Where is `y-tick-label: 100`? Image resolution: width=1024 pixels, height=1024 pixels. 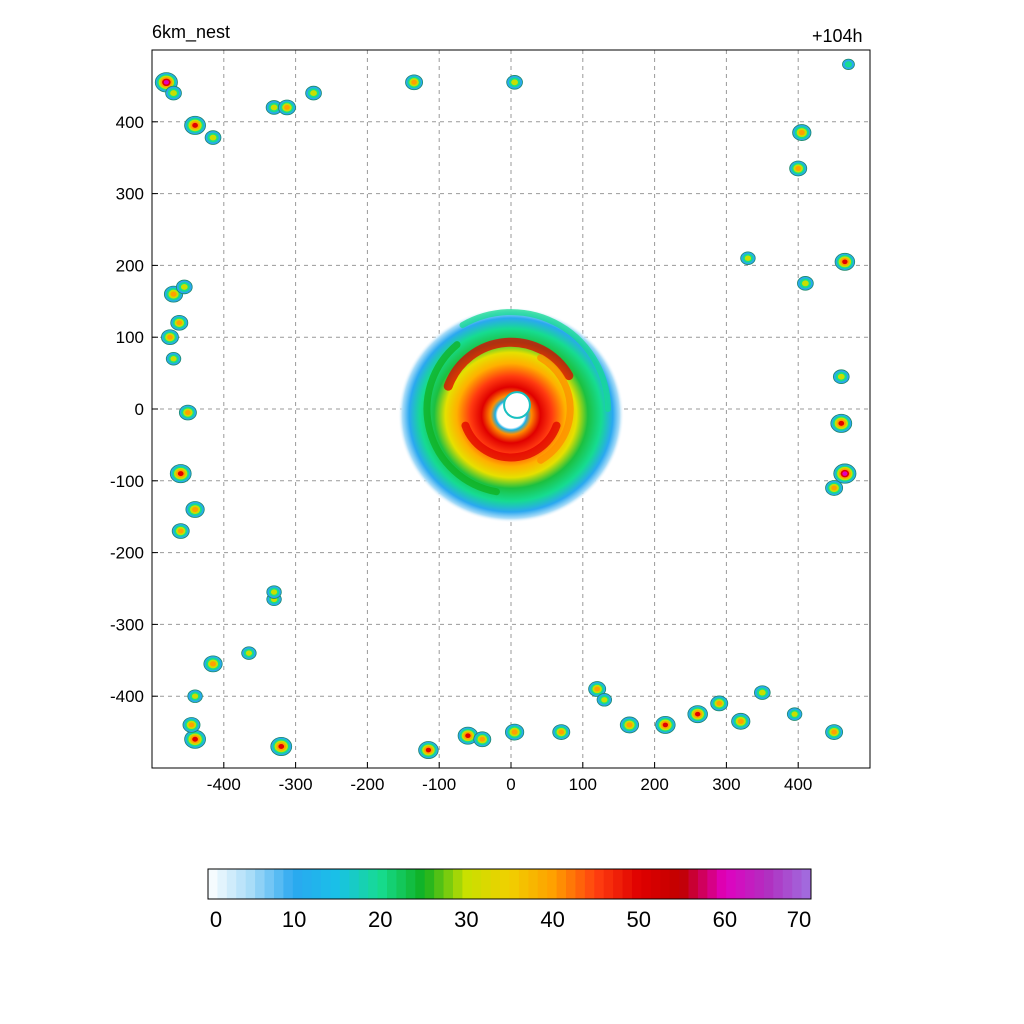 y-tick-label: 100 is located at coordinates (130, 337).